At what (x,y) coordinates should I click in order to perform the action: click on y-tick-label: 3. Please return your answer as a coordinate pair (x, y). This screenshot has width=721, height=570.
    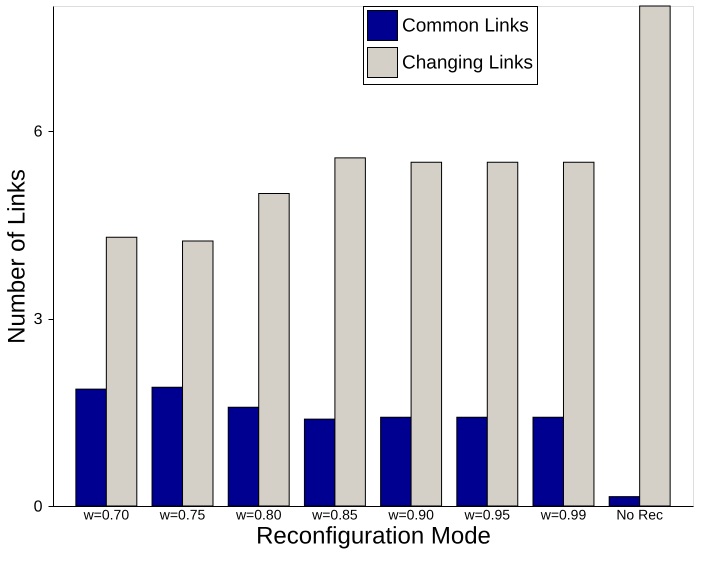
    Looking at the image, I should click on (38, 319).